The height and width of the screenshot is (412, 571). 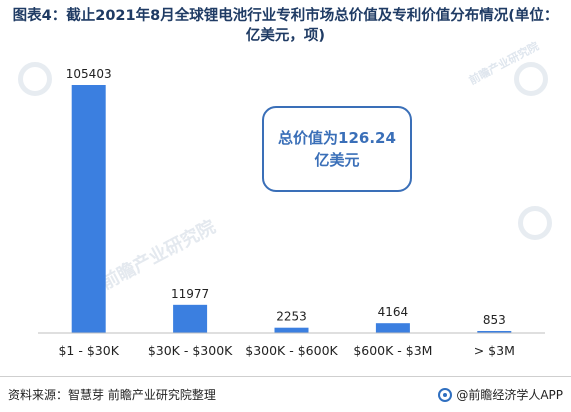 What do you see at coordinates (190, 294) in the screenshot?
I see `data-label-2: 11977` at bounding box center [190, 294].